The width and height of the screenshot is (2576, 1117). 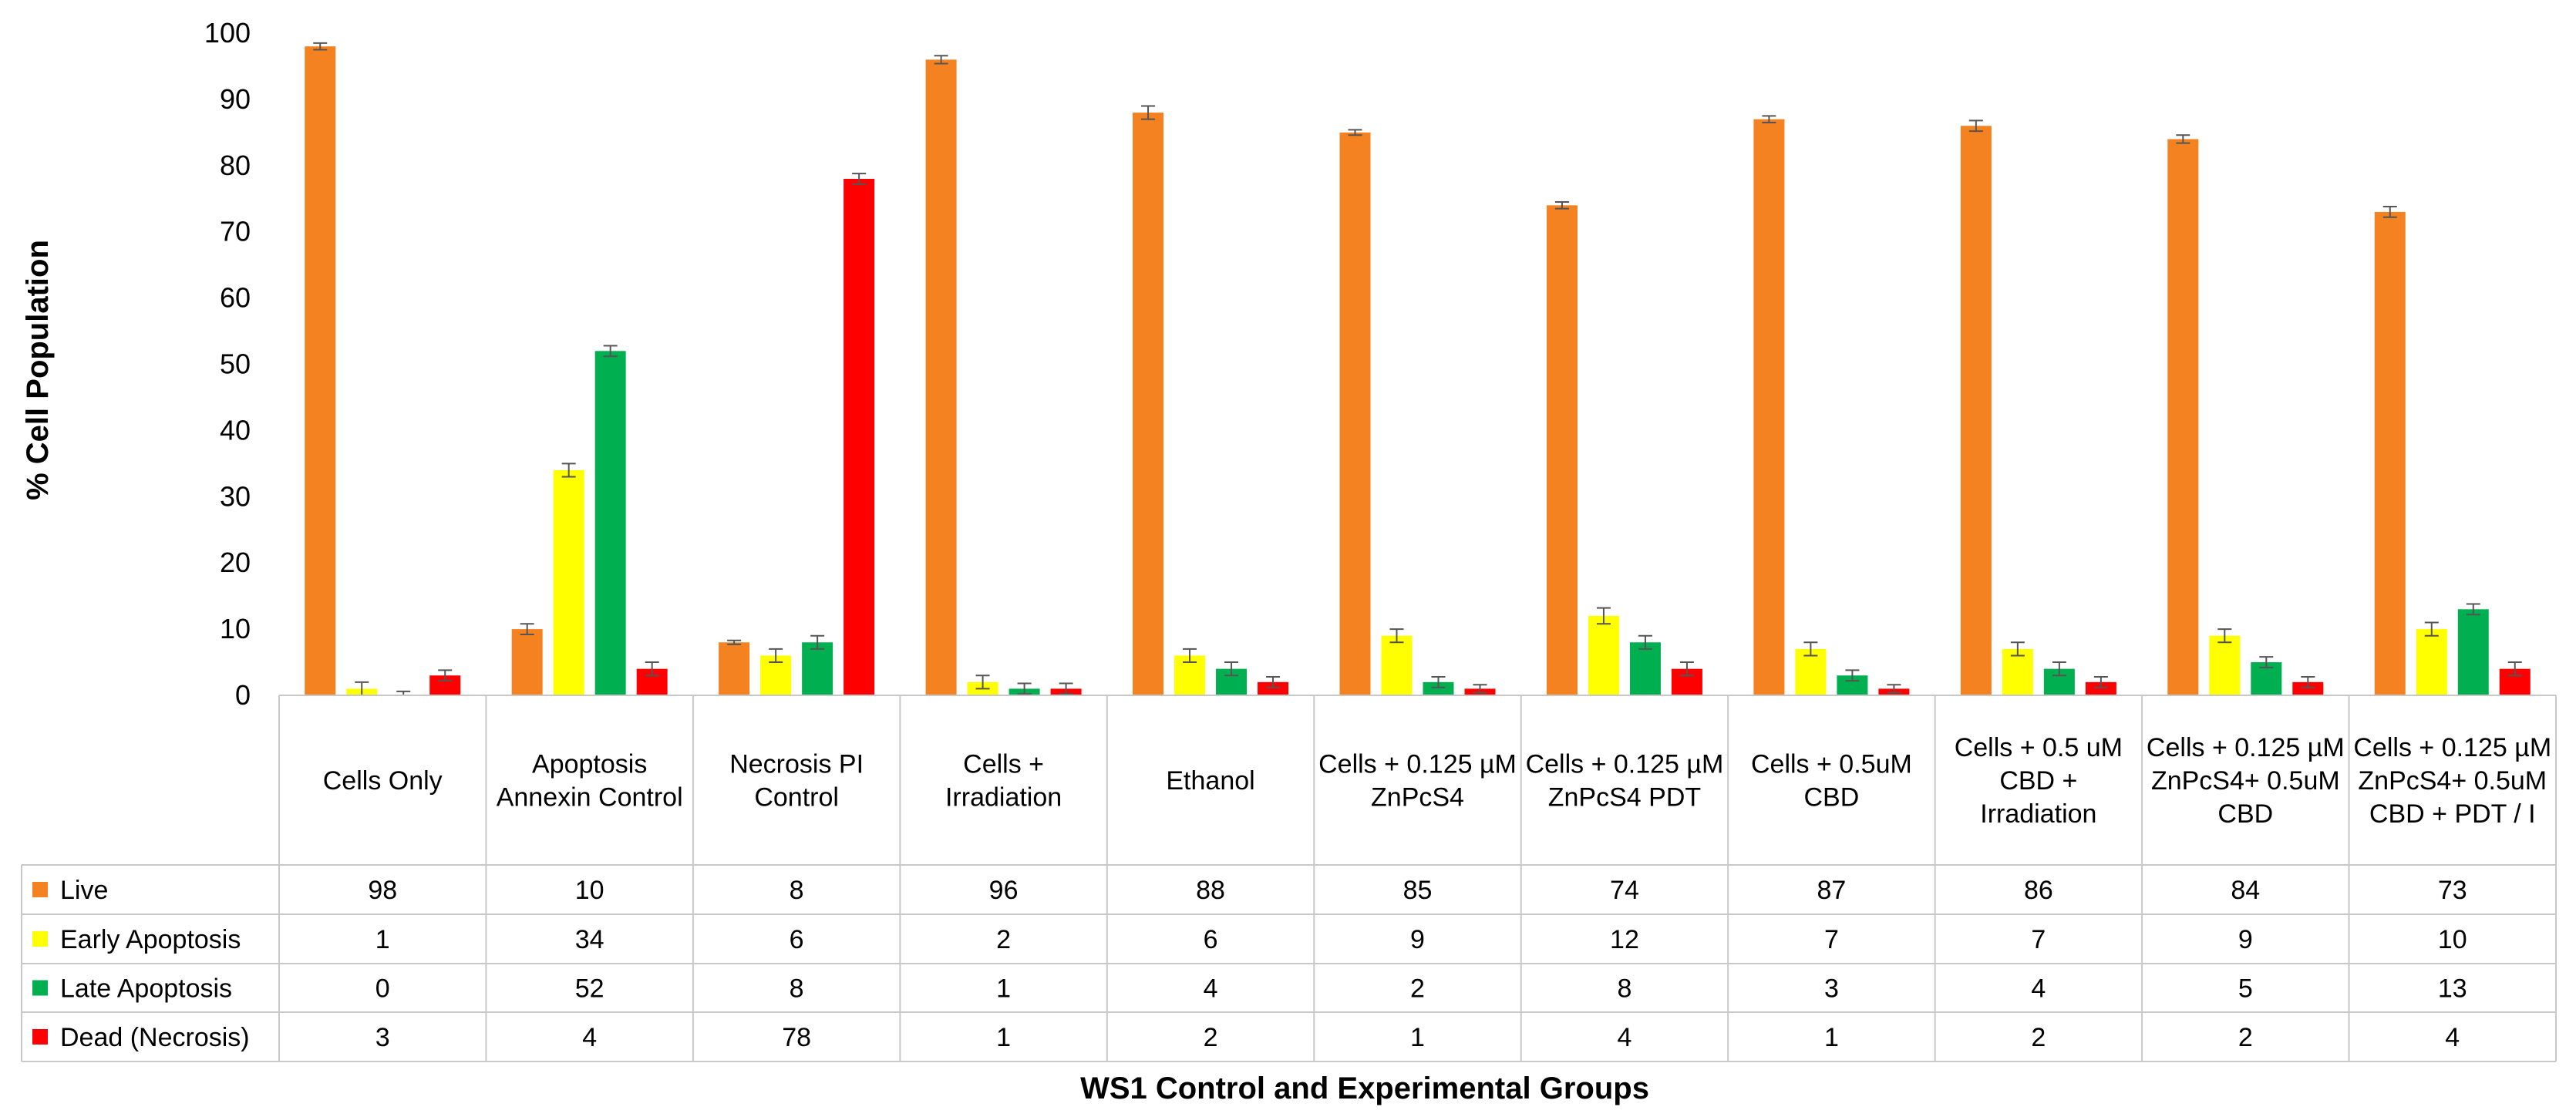 What do you see at coordinates (1832, 781) in the screenshot?
I see `category-label: Cells + 0.5uM CBD` at bounding box center [1832, 781].